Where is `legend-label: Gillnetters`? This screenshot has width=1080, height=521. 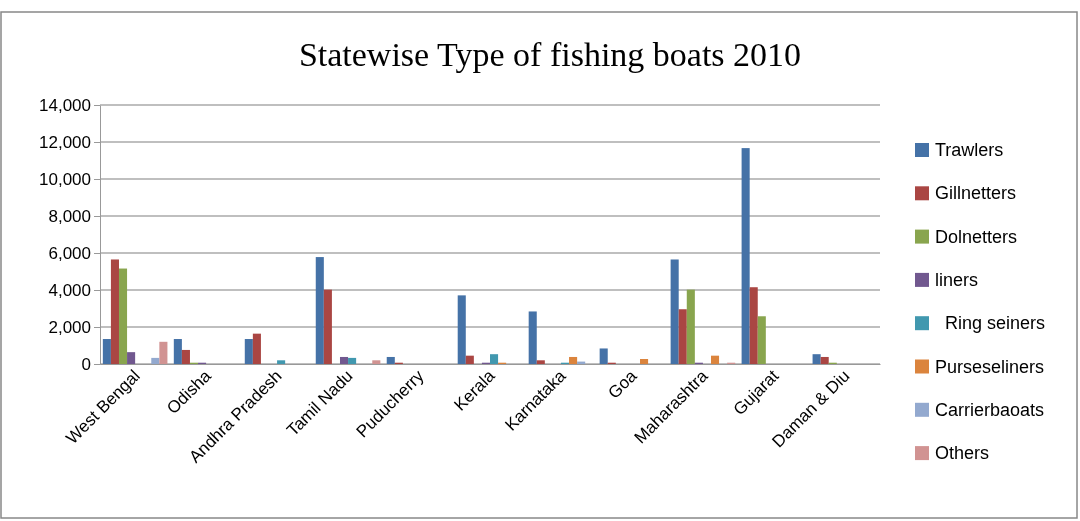 legend-label: Gillnetters is located at coordinates (976, 193).